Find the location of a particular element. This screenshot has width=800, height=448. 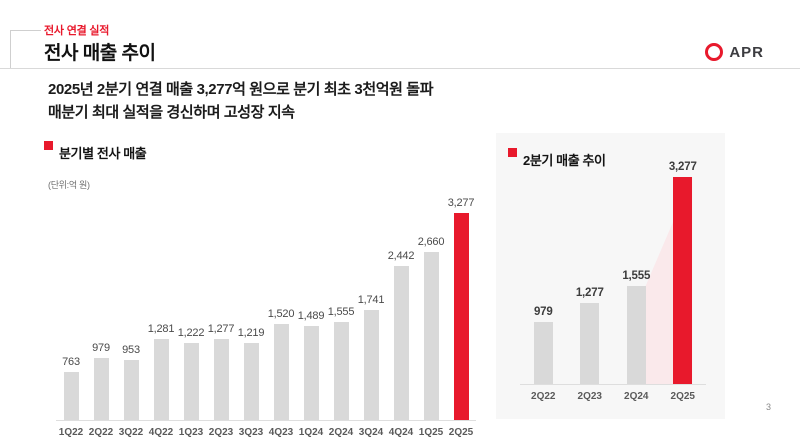

summary-line-2: 매분기 최대 실적을 경신하며 고성장 지속 is located at coordinates (171, 112).